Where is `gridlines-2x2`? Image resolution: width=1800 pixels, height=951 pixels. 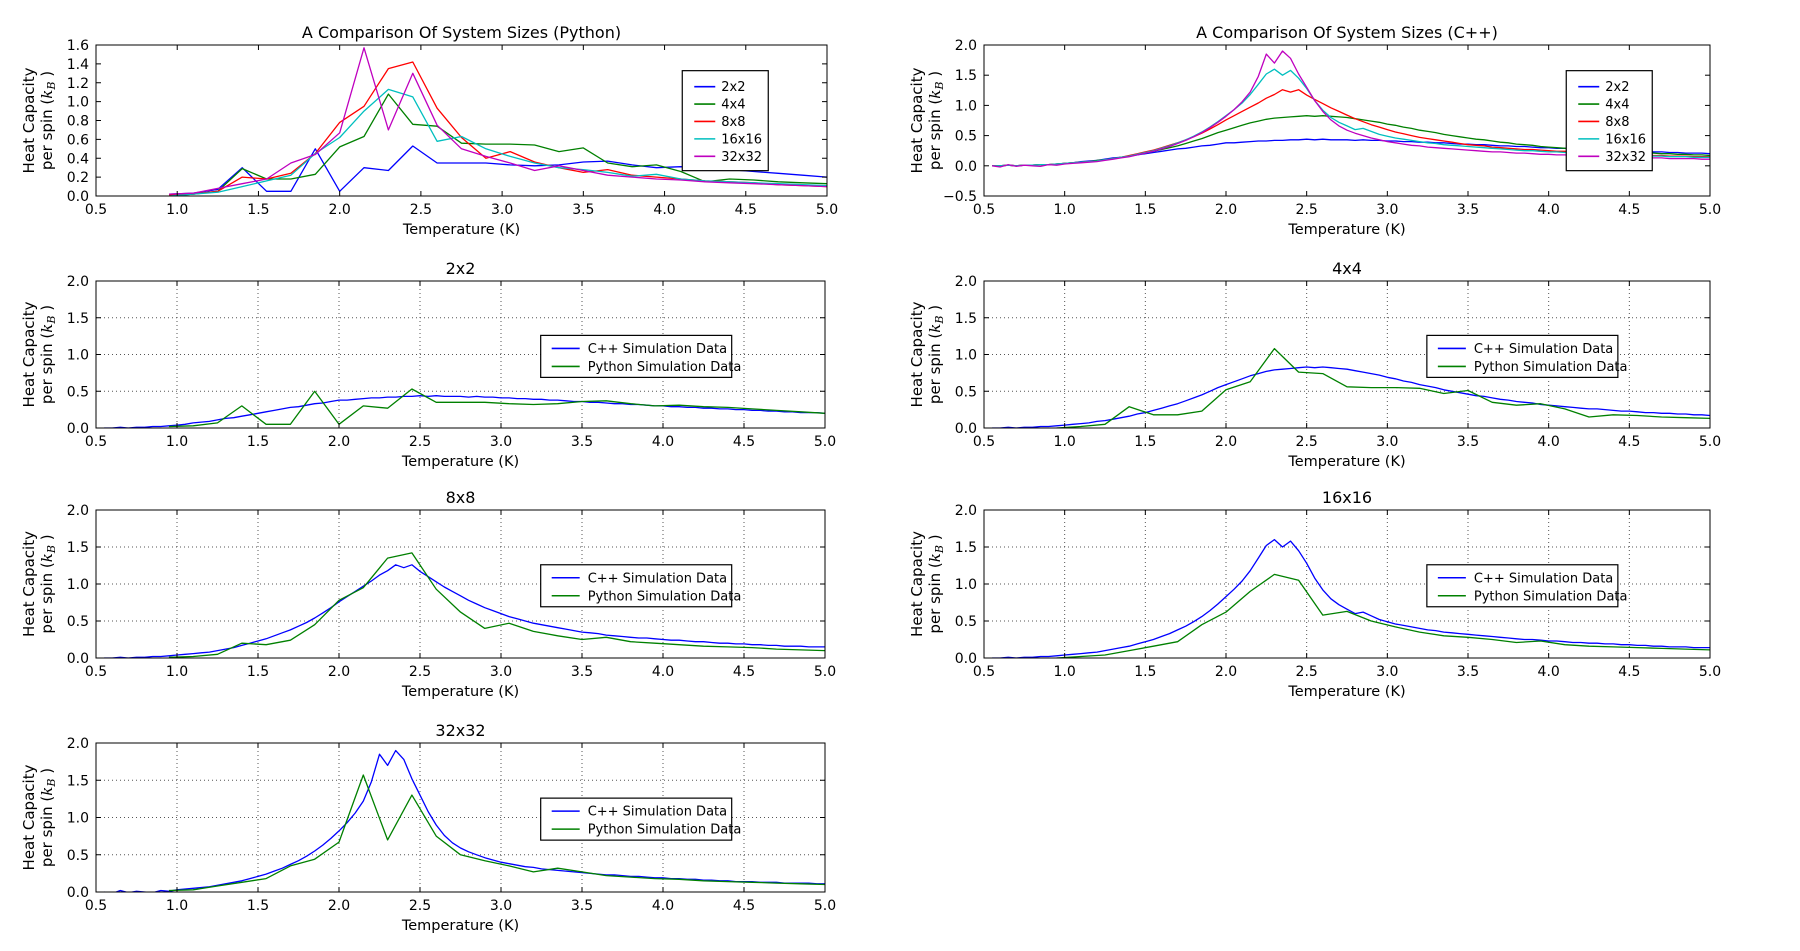 gridlines-2x2 is located at coordinates (460, 354).